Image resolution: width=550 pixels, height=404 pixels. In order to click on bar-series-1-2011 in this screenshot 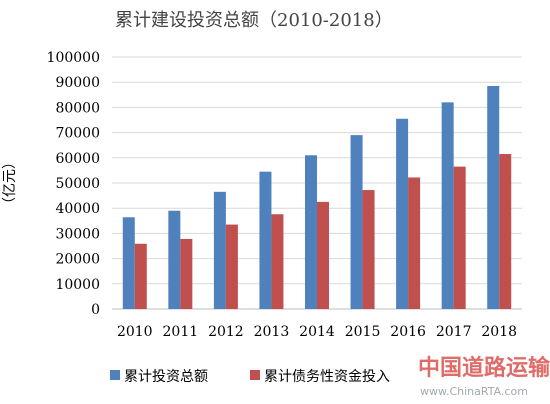, I will do `click(174, 259)`.